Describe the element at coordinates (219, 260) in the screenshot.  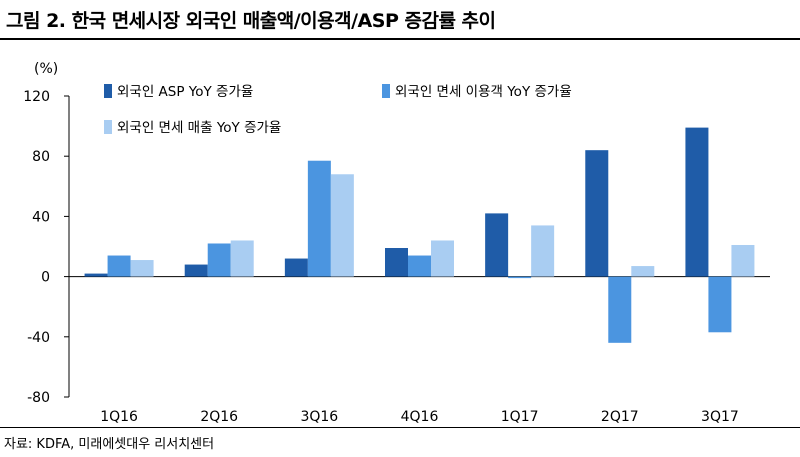
I see `bar-2-2Q16` at that location.